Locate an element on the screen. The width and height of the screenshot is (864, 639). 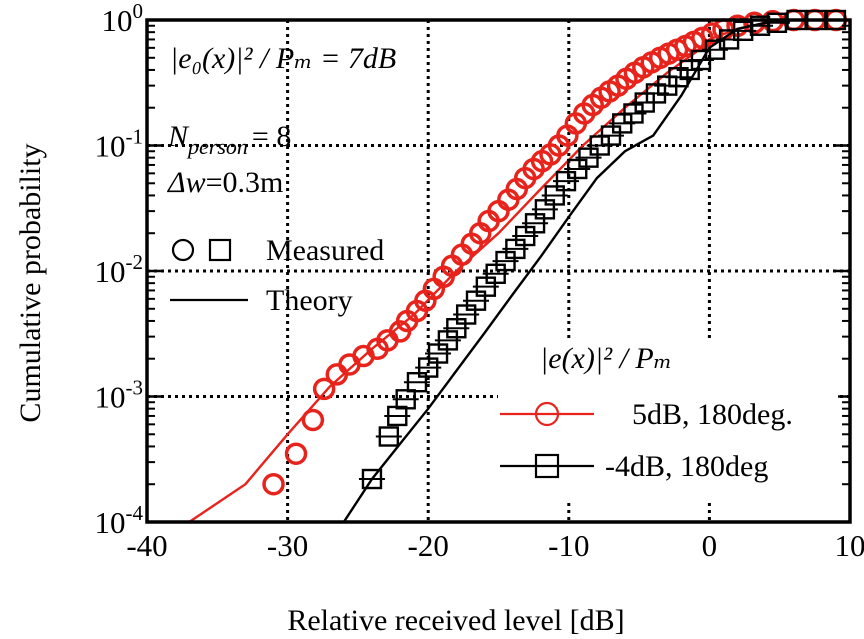
n-person-annotation: Nperson = 8 is located at coordinates (229, 139).